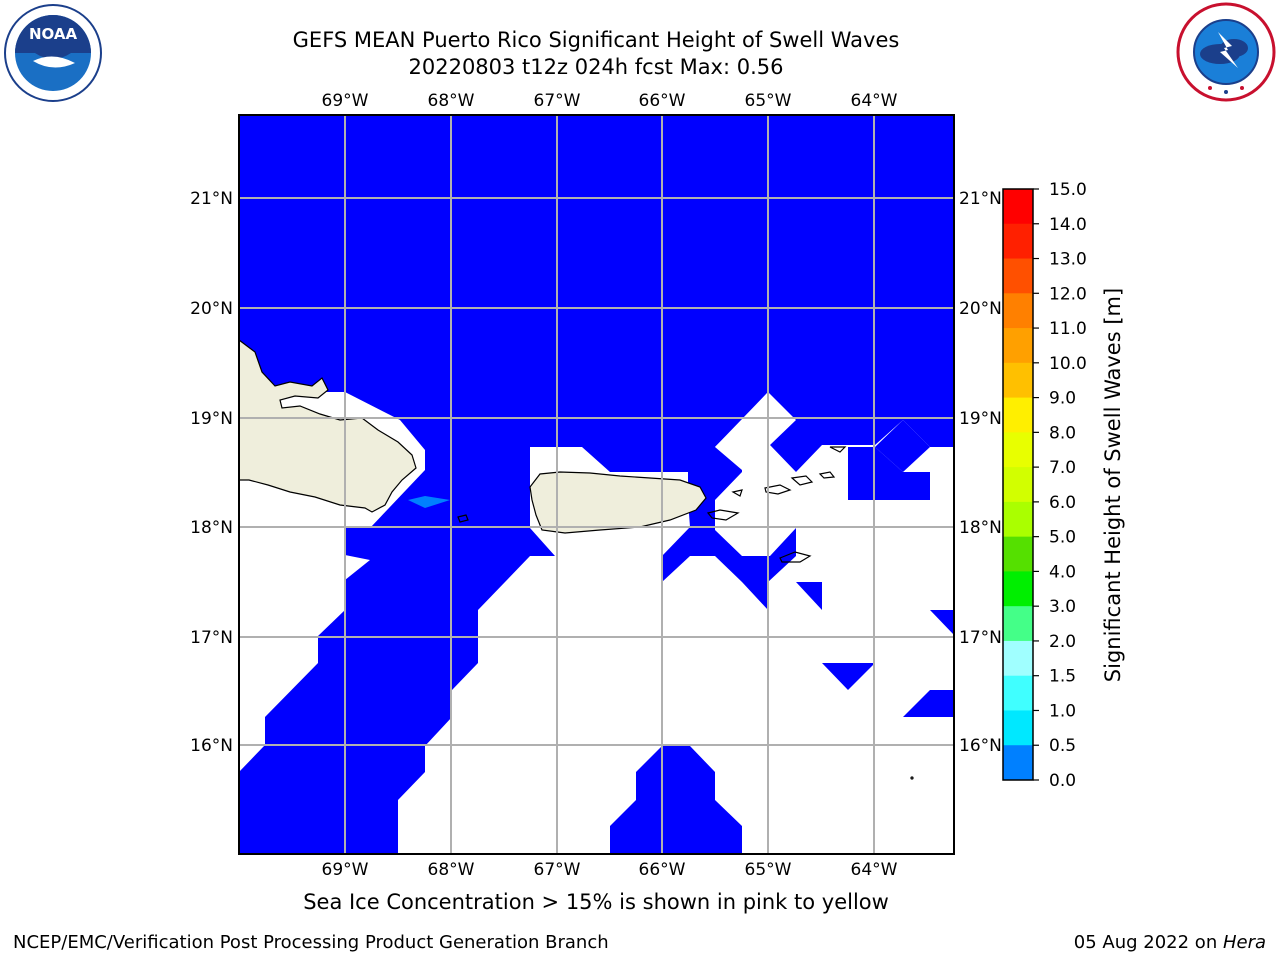  I want to click on colorbar-tick-label: 2.0, so click(1062, 642).